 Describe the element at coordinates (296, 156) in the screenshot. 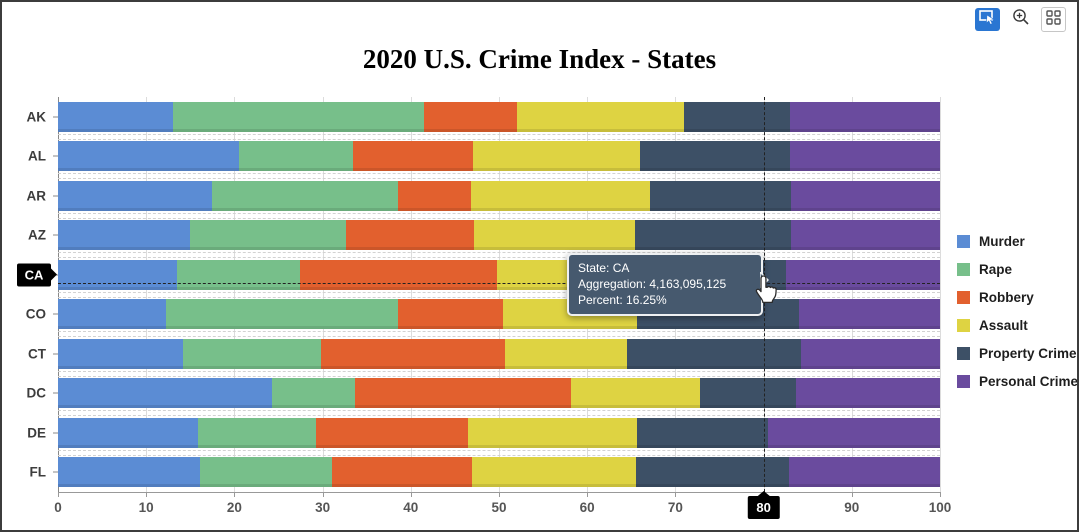

I see `bar-segment-al-rape` at that location.